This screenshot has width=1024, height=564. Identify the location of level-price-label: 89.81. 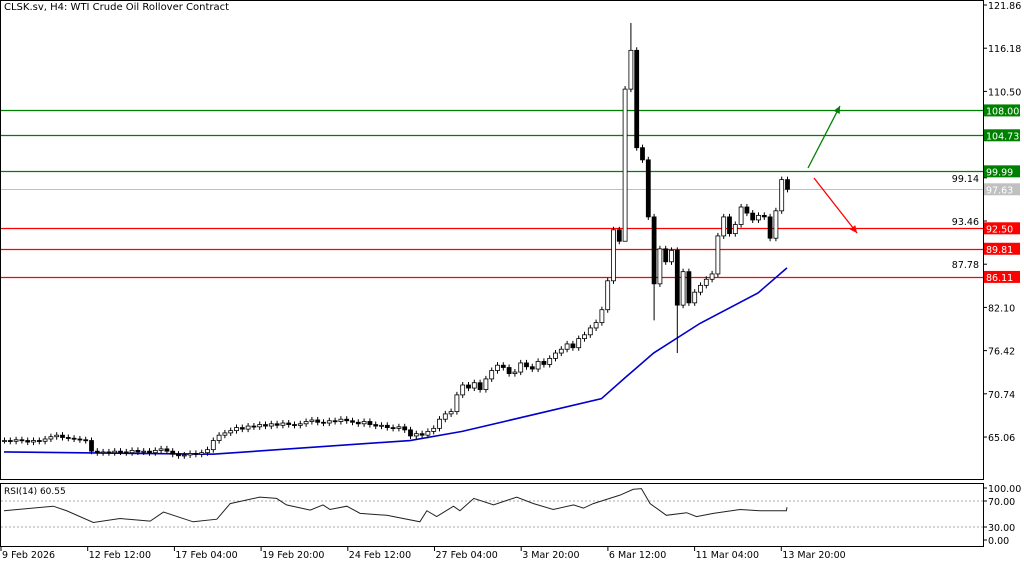
(999, 250).